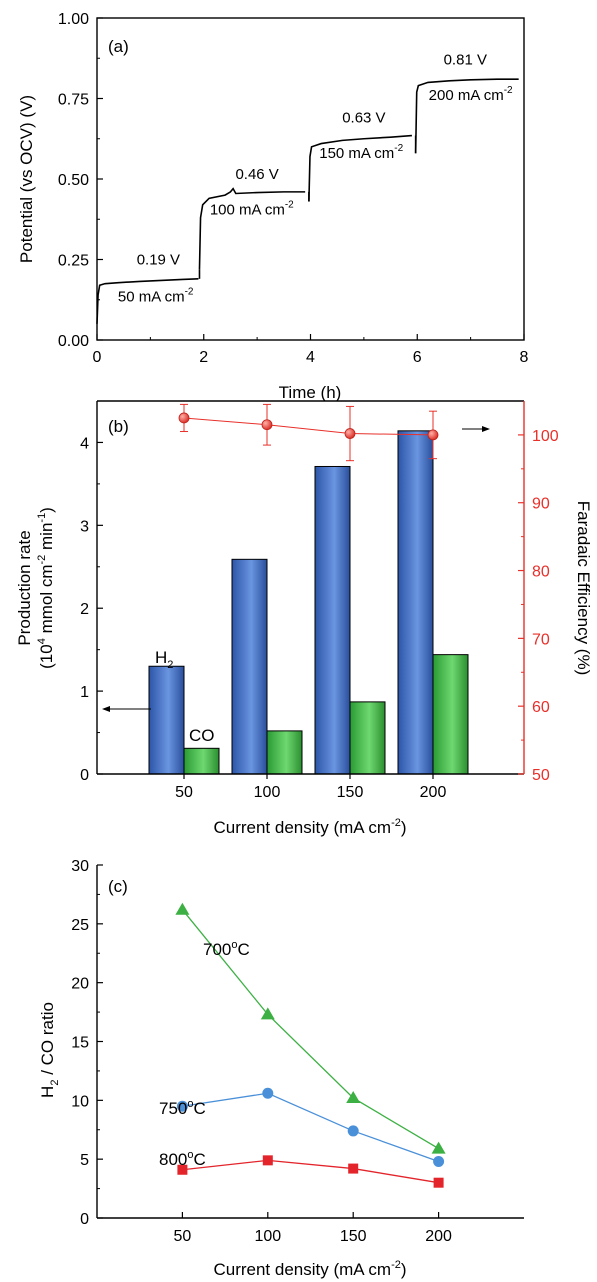 The width and height of the screenshot is (597, 1282). What do you see at coordinates (42, 518) in the screenshot?
I see `chart-b-y-label-line2-sup3: -1` at bounding box center [42, 518].